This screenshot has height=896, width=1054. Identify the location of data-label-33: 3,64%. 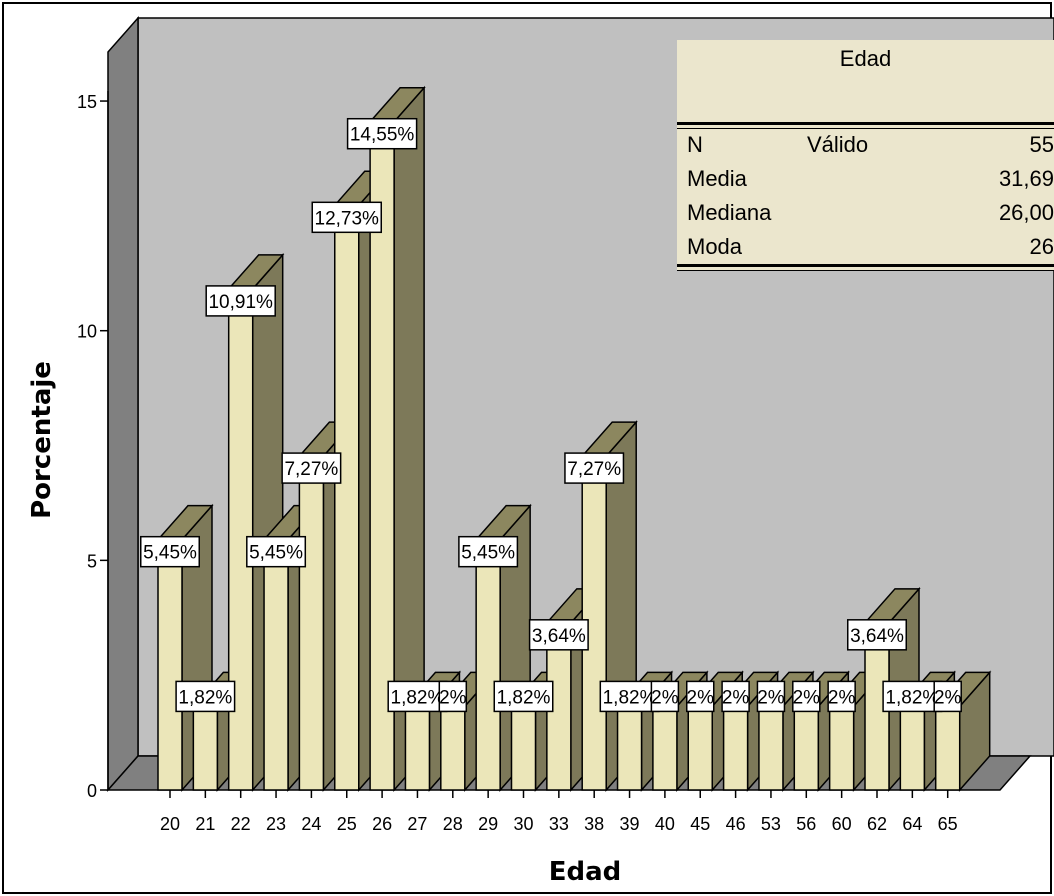
(558, 635).